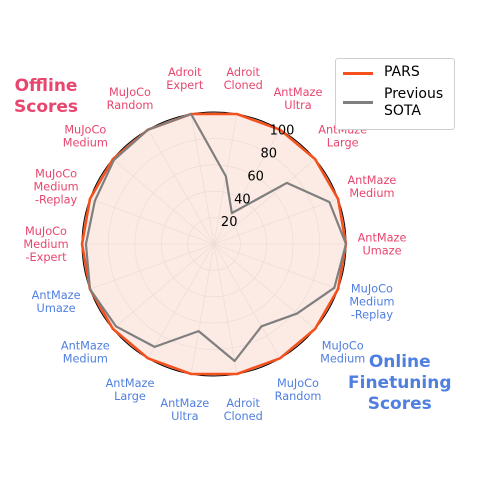 The image size is (480, 480). I want to click on radial-tick-label: 20, so click(229, 222).